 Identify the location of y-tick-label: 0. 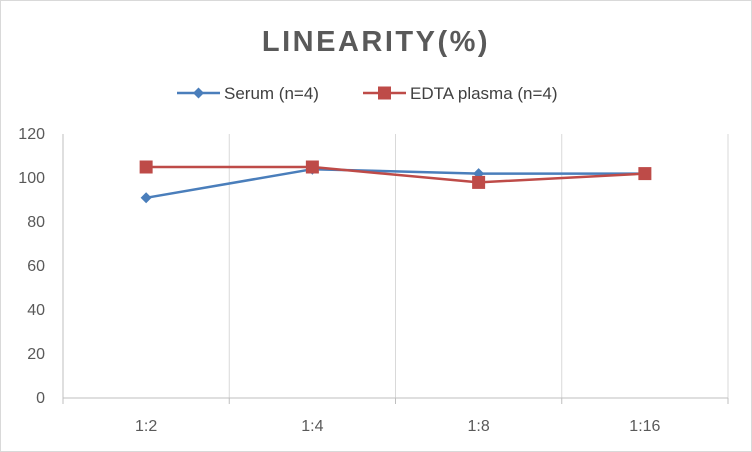
(40, 398).